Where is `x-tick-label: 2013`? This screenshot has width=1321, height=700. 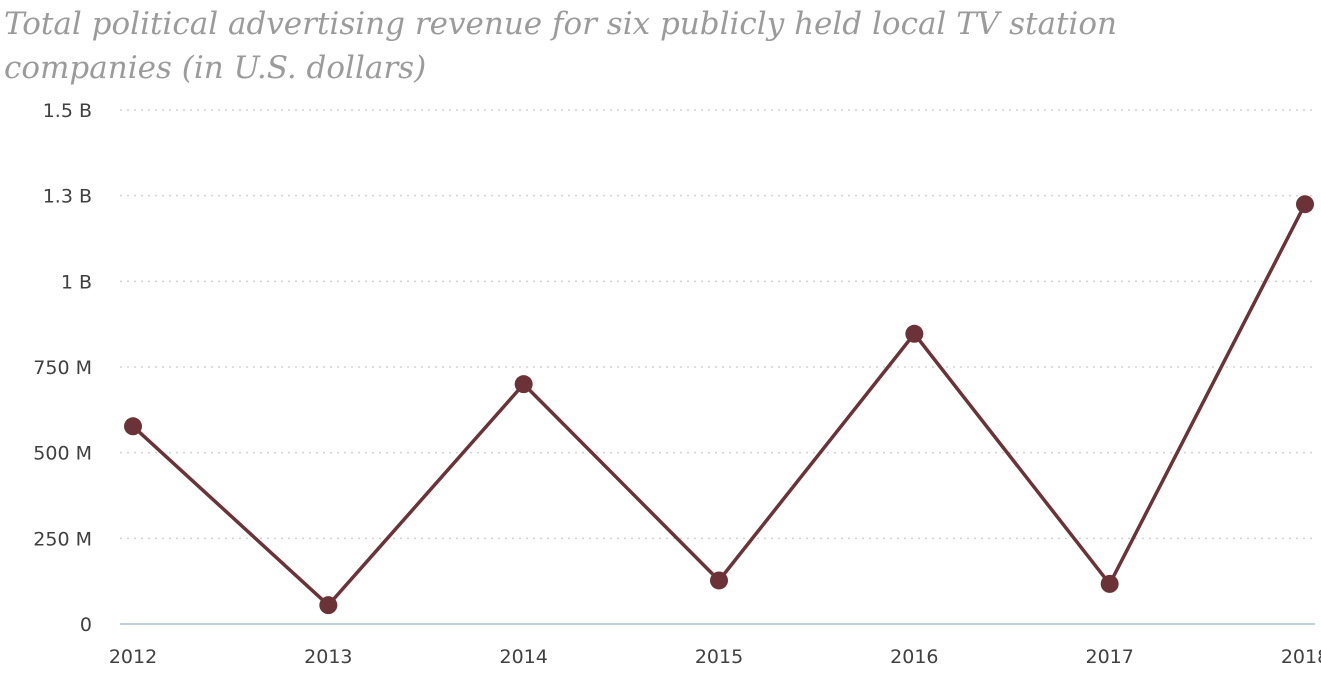
x-tick-label: 2013 is located at coordinates (328, 657).